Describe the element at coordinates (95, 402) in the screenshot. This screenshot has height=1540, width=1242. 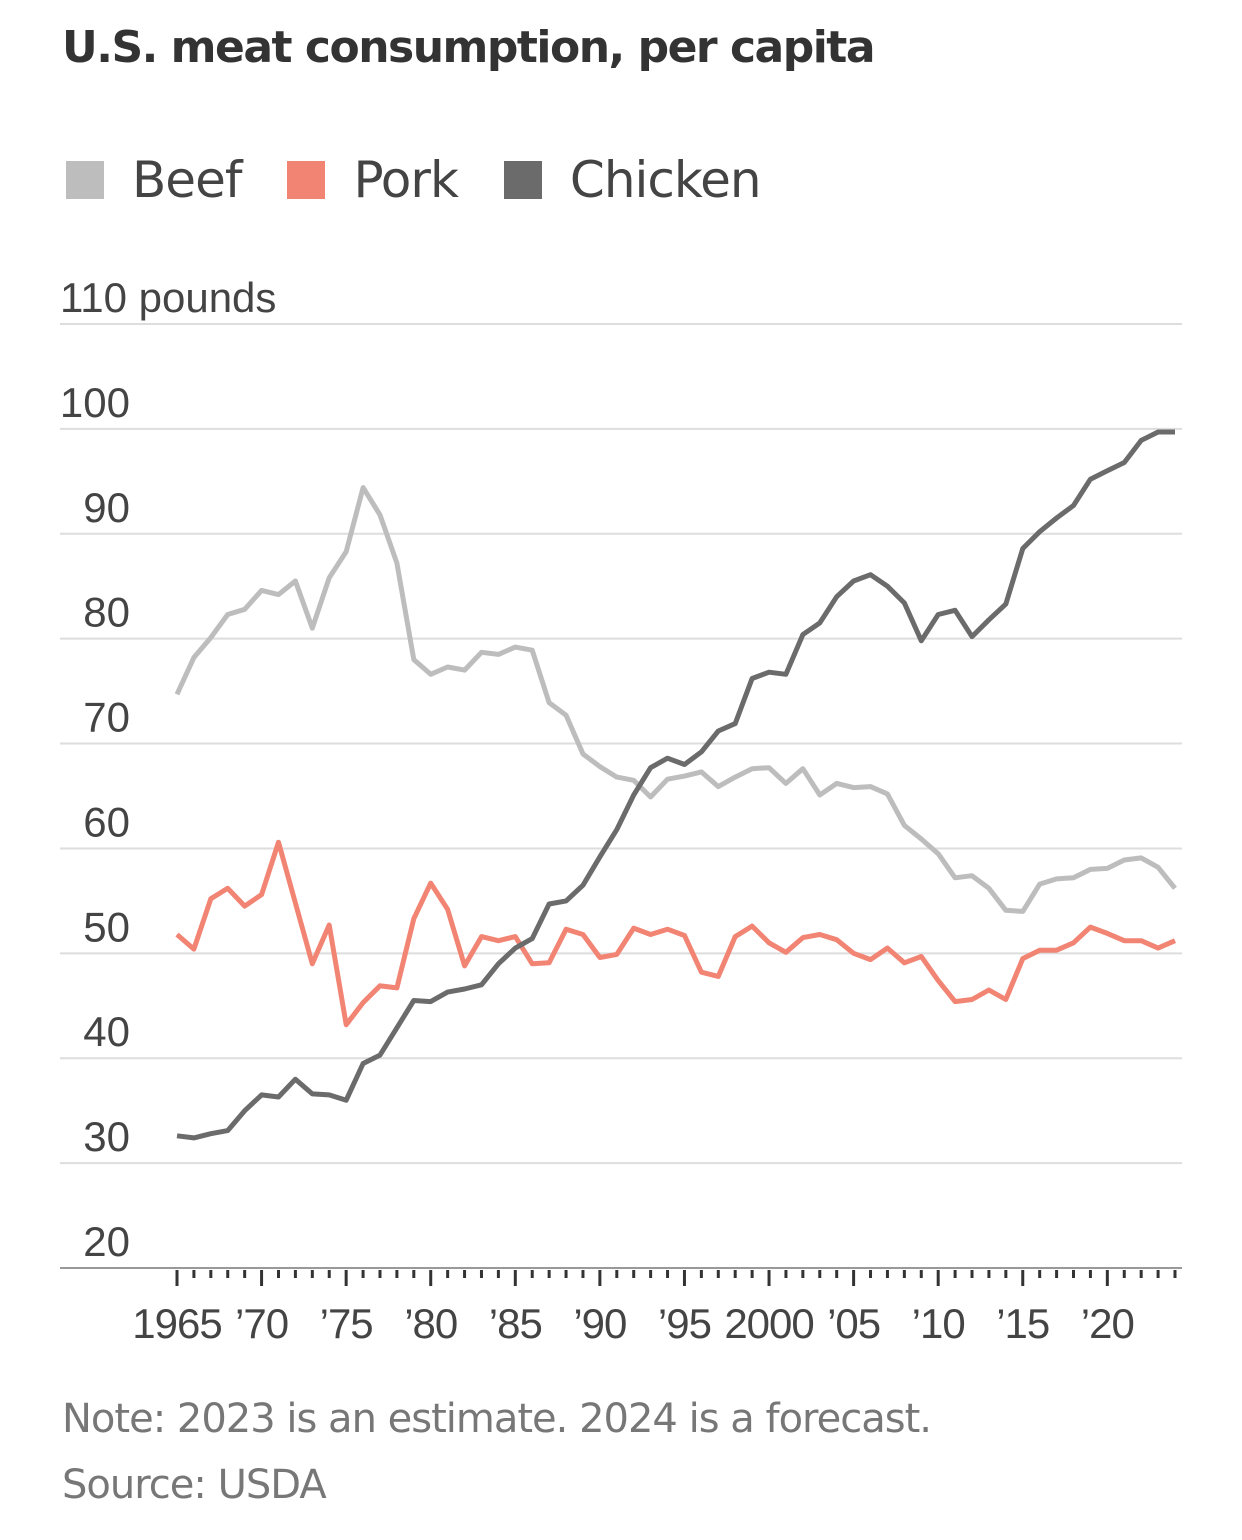
I see `y-tick-label: 100` at that location.